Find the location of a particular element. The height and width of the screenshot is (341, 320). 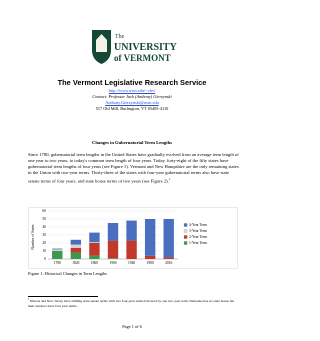

legend-label: 4-Year Term is located at coordinates (198, 225).